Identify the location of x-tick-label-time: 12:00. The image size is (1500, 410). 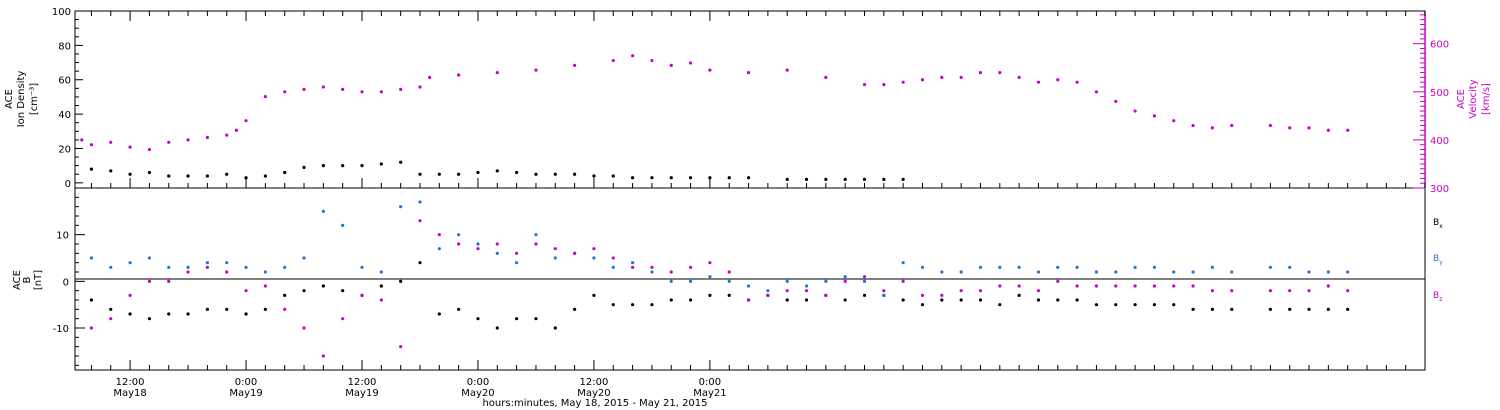
(362, 382).